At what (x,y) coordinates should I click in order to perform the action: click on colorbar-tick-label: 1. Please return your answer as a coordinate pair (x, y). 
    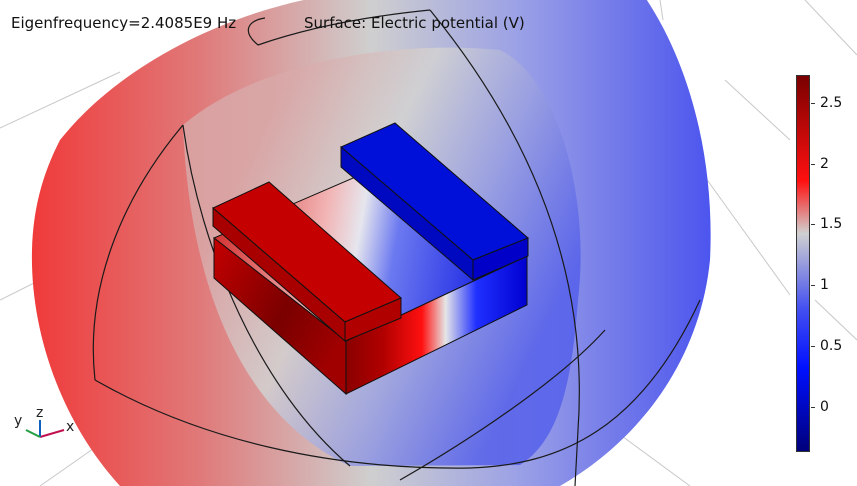
    Looking at the image, I should click on (824, 285).